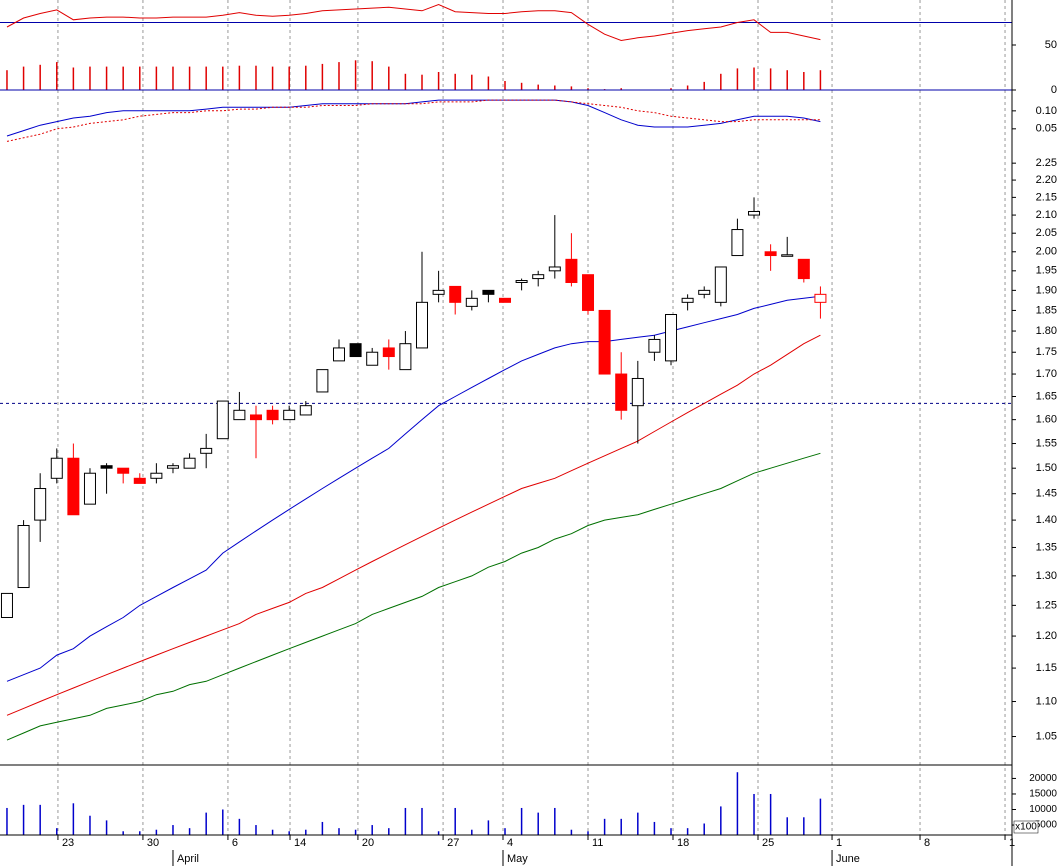 The image size is (1062, 866). Describe the element at coordinates (1046, 233) in the screenshot. I see `y-tick-label: 2.05` at that location.